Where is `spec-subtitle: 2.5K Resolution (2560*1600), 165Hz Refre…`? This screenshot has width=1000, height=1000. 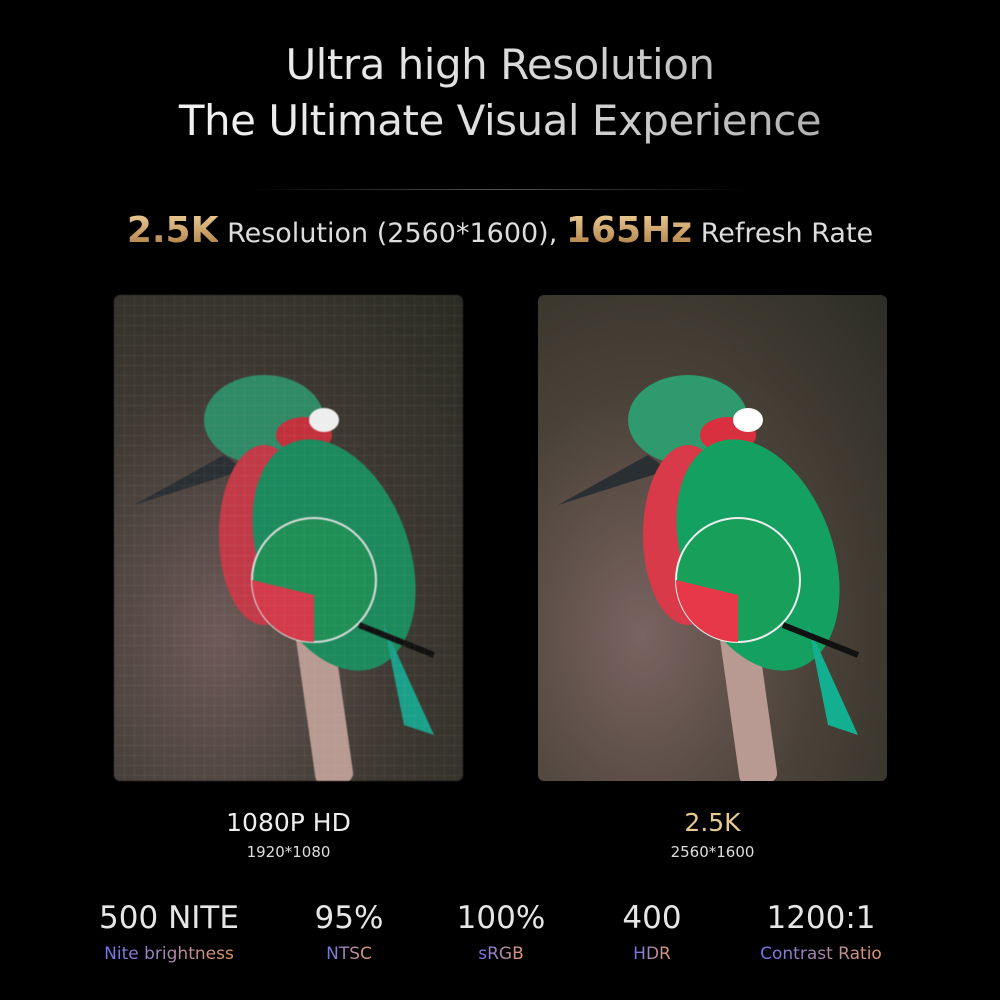
spec-subtitle: 2.5K Resolution (2560*1600), 165Hz Refre… is located at coordinates (500, 230).